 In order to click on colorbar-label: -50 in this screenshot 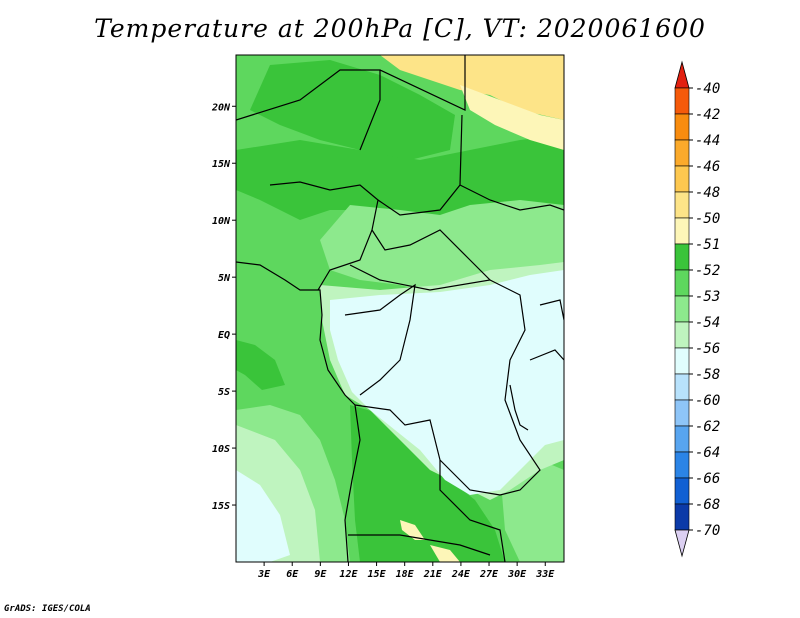, I will do `click(707, 219)`.